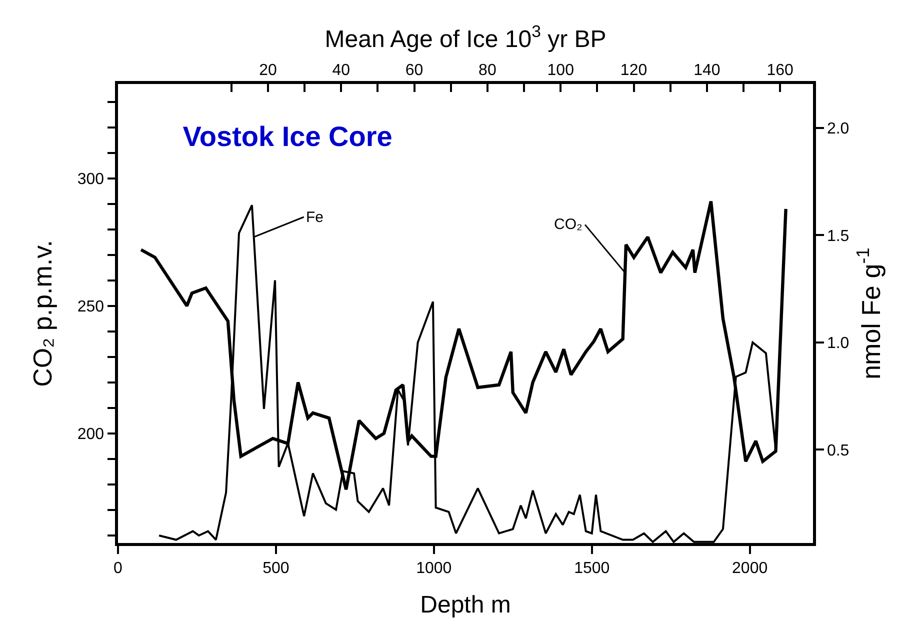 This screenshot has width=914, height=633. I want to click on x2-tick-label: 120, so click(634, 70).